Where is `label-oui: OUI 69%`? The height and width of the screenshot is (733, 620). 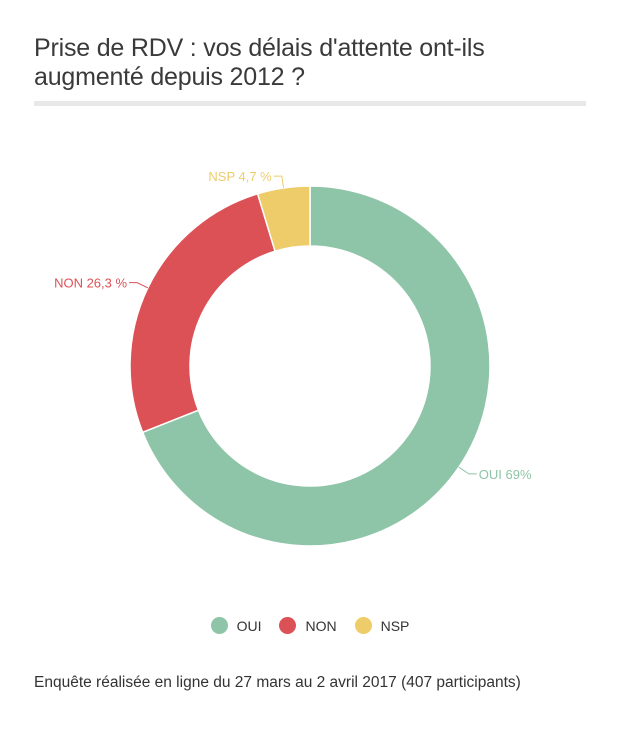 label-oui: OUI 69% is located at coordinates (505, 474).